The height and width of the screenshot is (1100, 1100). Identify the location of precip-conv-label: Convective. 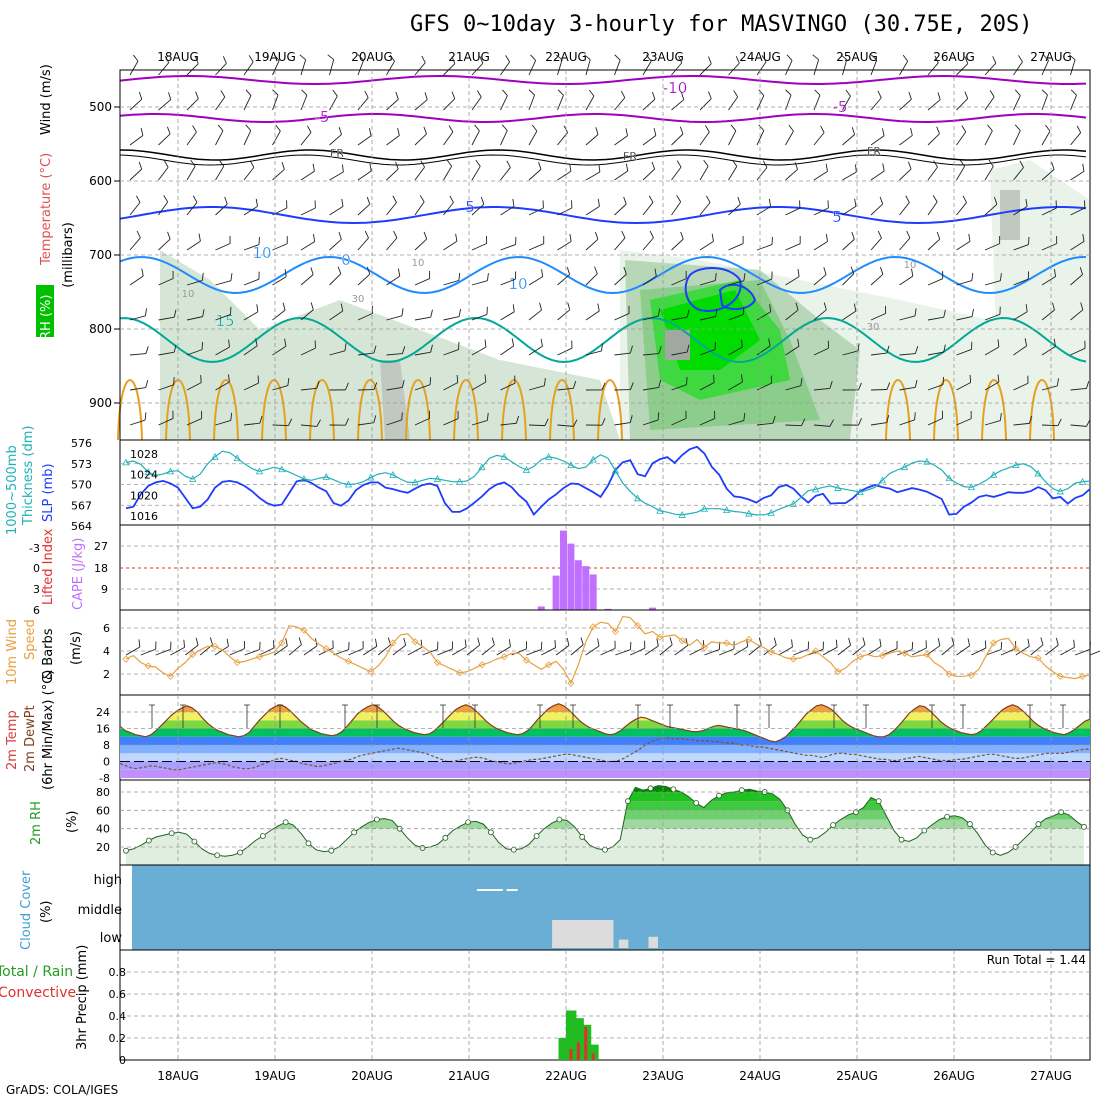
(38, 993).